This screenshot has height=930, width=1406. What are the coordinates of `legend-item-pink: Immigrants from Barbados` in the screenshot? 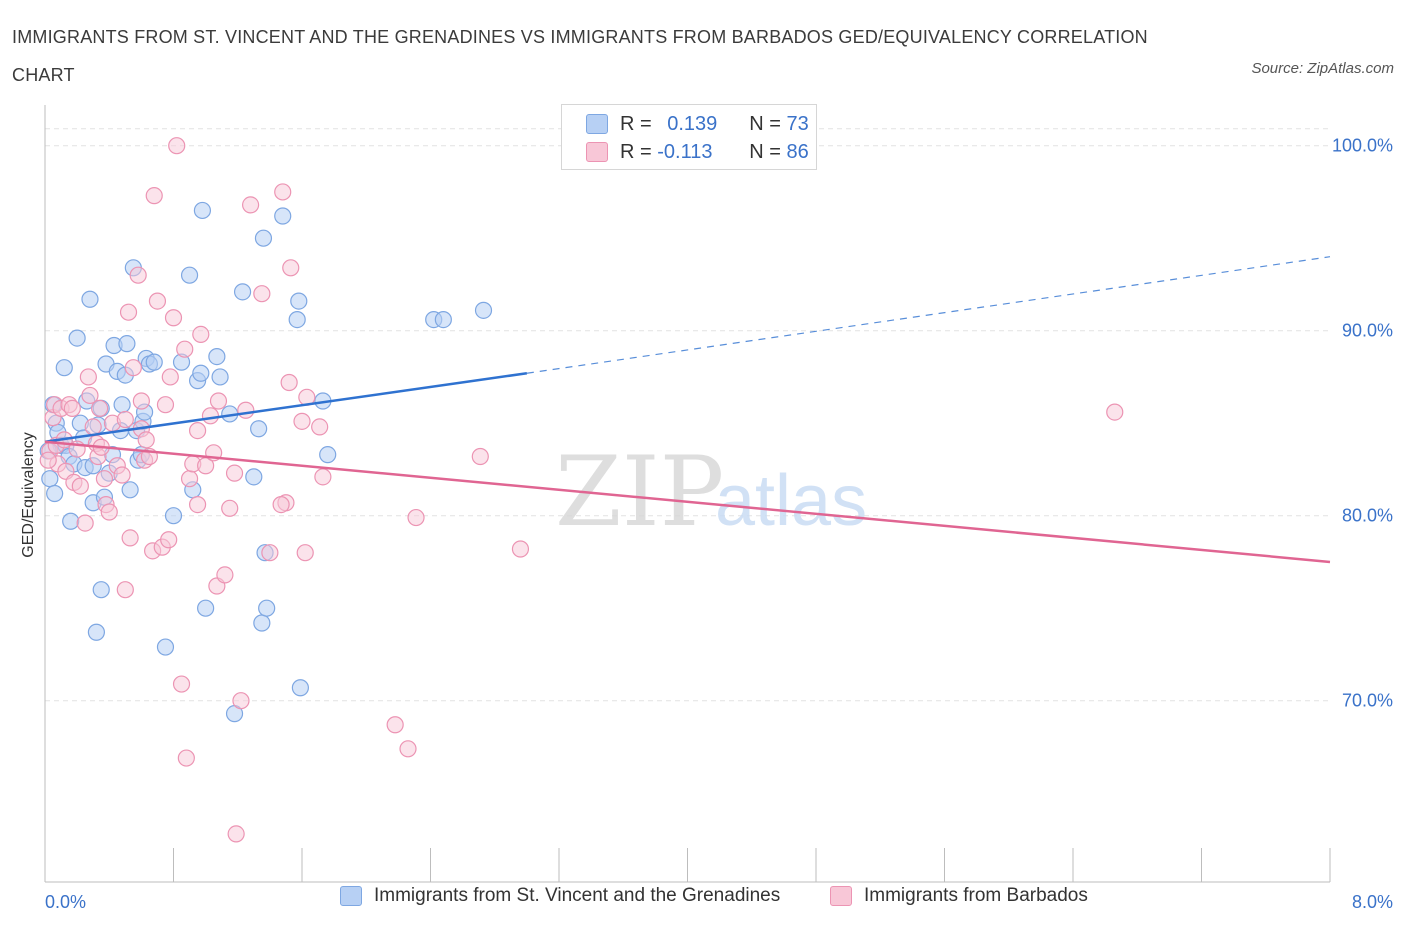 It's located at (959, 896).